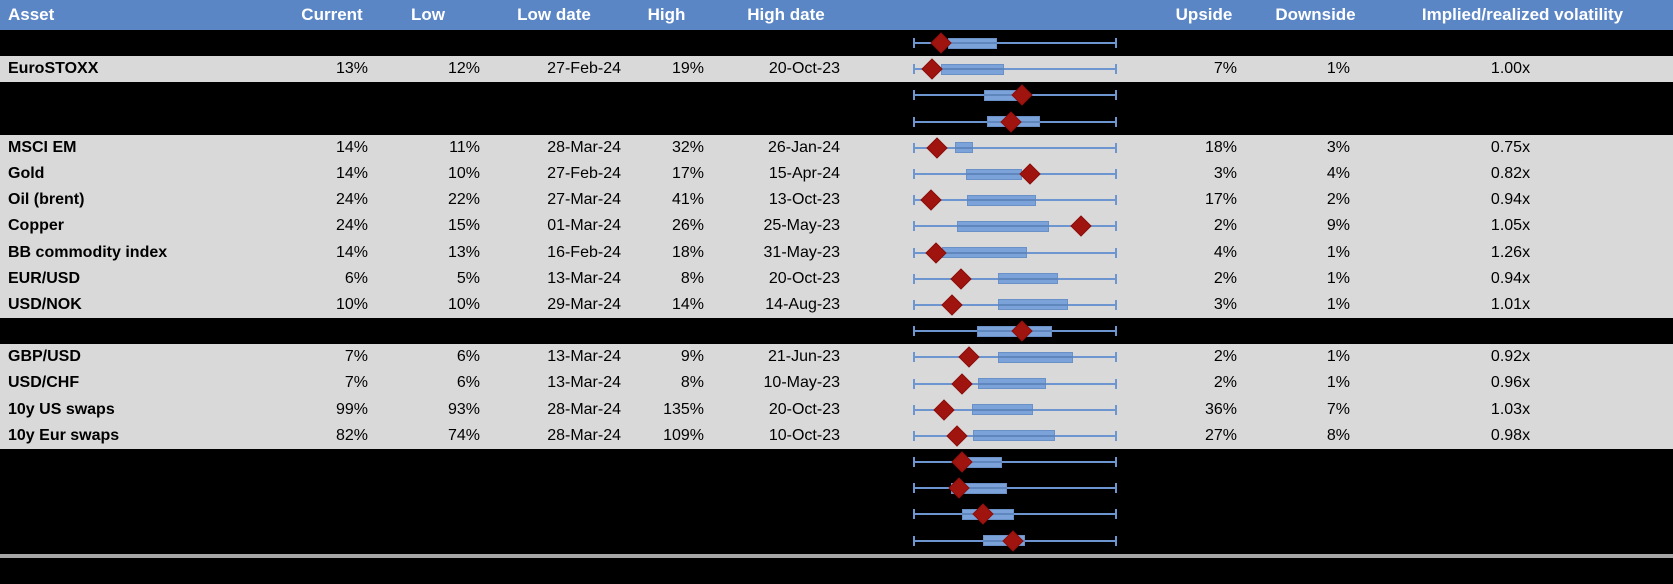  Describe the element at coordinates (1510, 173) in the screenshot. I see `implied-realized-cell: 0.82x` at that location.